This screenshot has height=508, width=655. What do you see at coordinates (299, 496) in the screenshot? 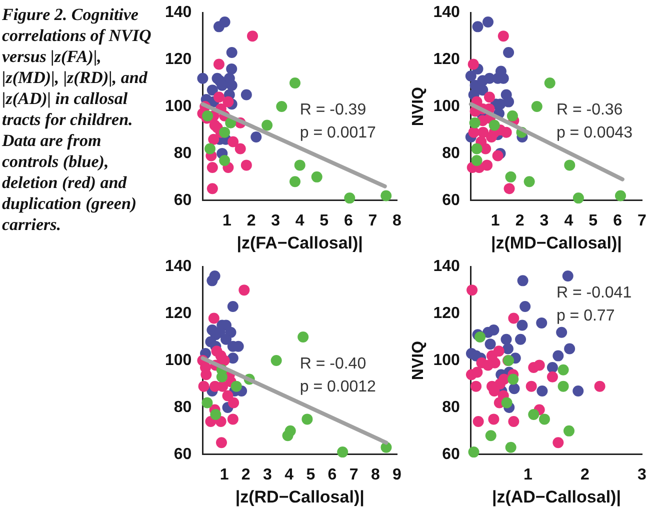
I see `x-axis-title: |z(RD−Callosal)|` at bounding box center [299, 496].